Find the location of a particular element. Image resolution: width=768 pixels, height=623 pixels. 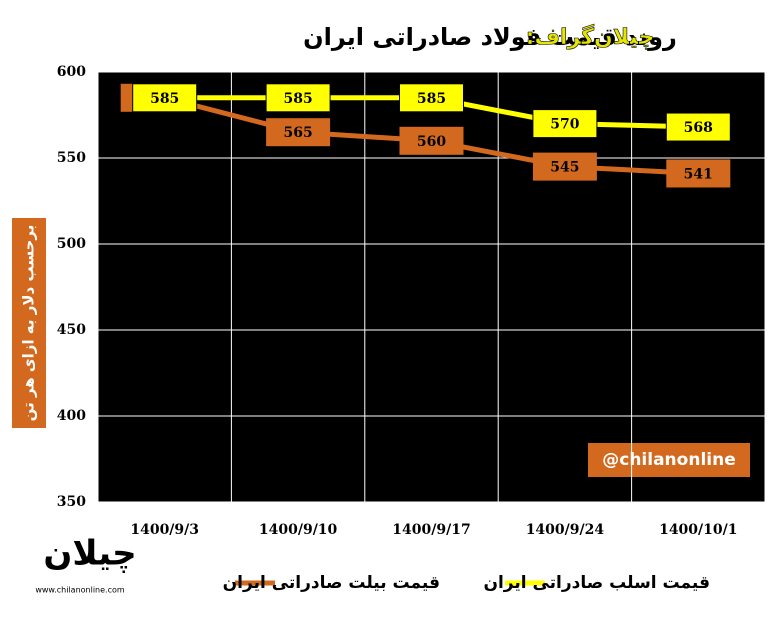

value-label: 565 is located at coordinates (297, 133).